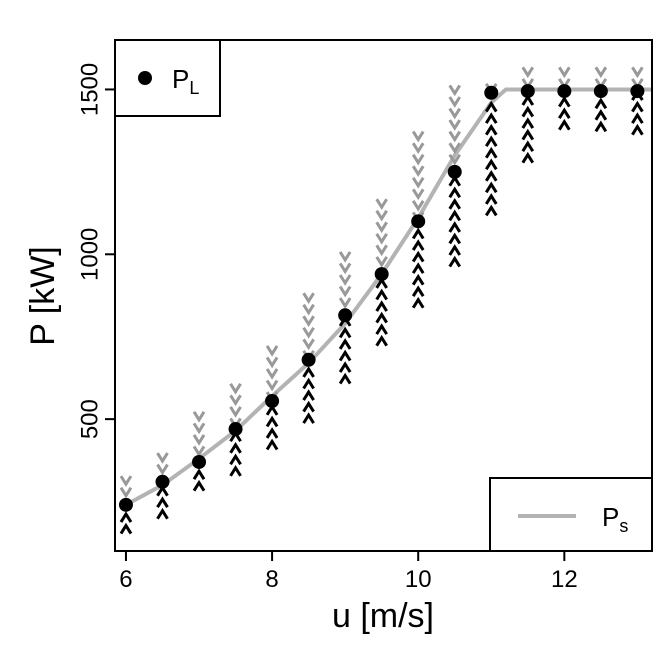 The image size is (672, 671). I want to click on x-tick-label: 12, so click(564, 579).